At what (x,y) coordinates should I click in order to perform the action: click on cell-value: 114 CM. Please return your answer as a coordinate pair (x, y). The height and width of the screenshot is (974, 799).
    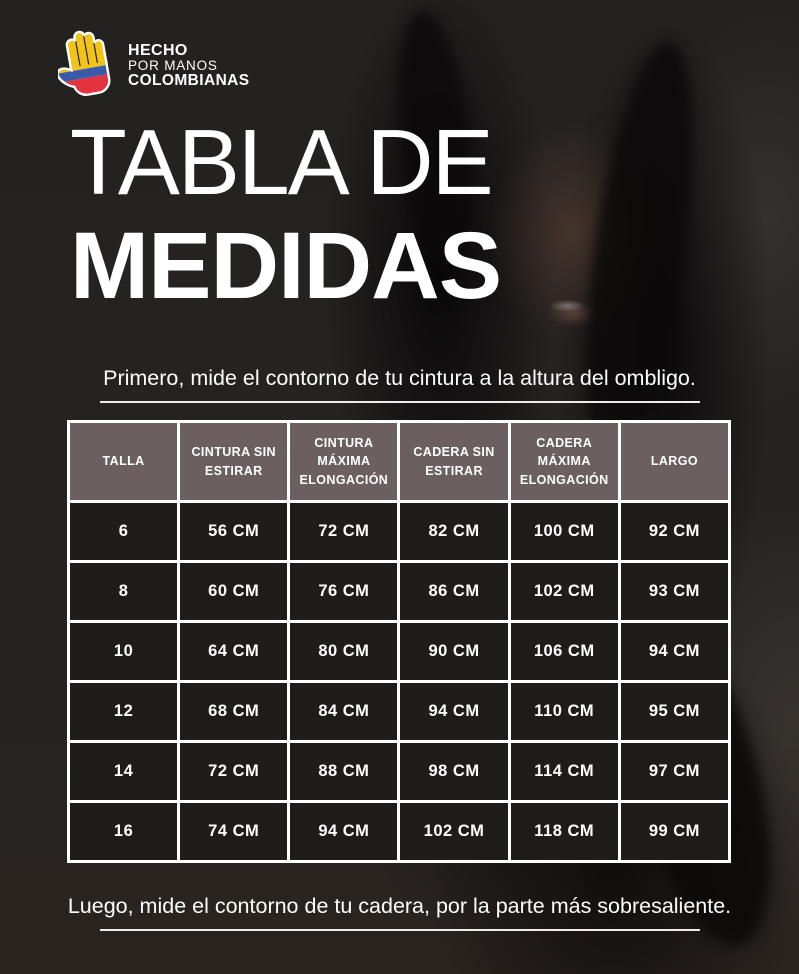
    Looking at the image, I should click on (564, 771).